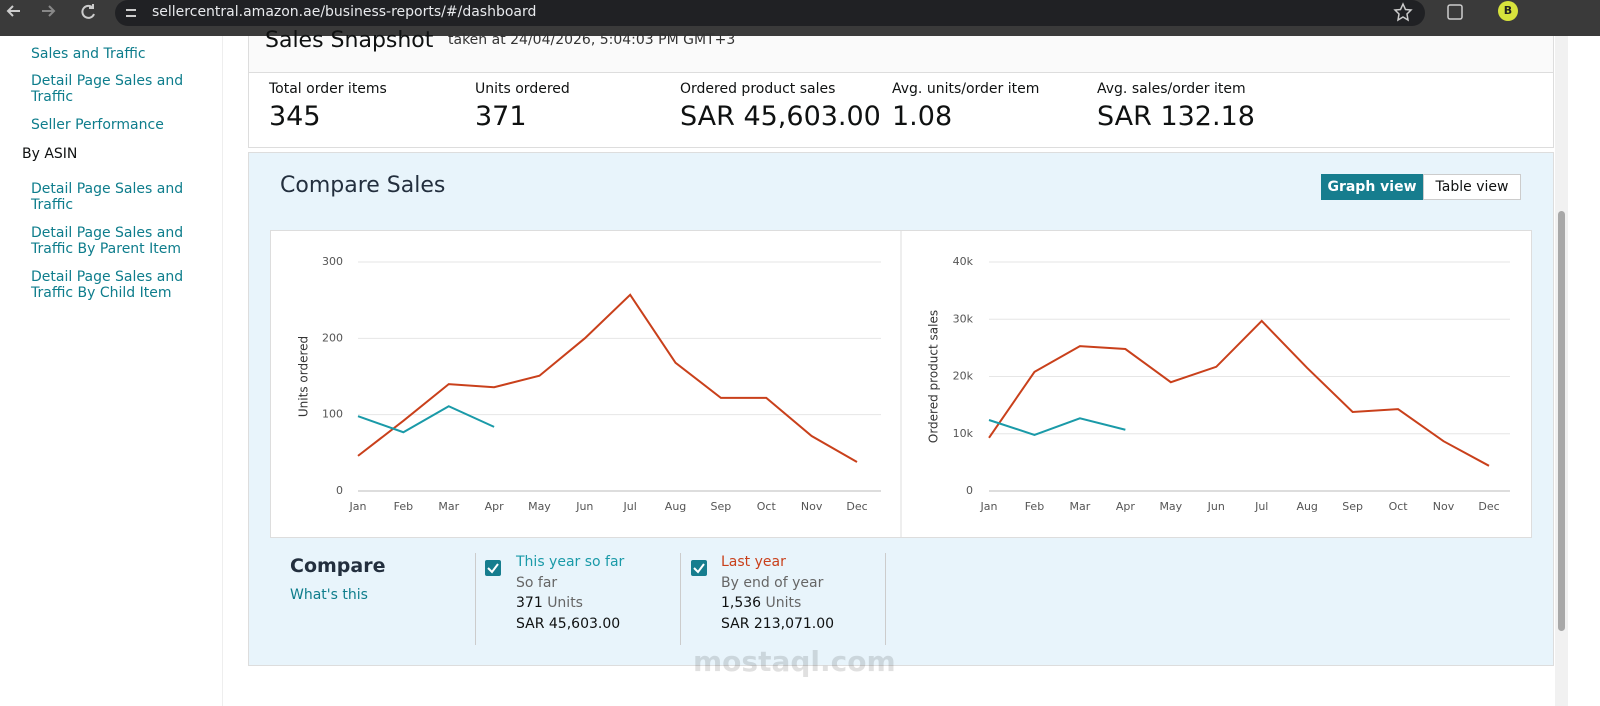  I want to click on y-tick-label: 300, so click(332, 261).